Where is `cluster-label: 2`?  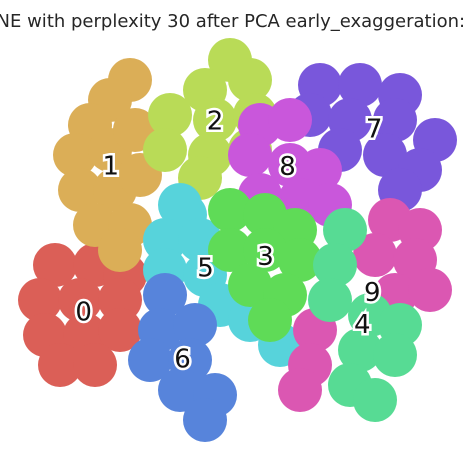 cluster-label: 2 is located at coordinates (215, 121).